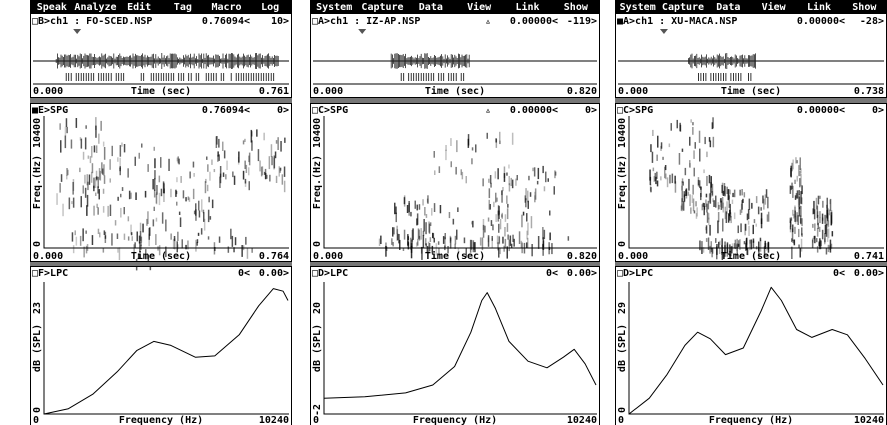  I want to click on menu-item: Log, so click(270, 7).